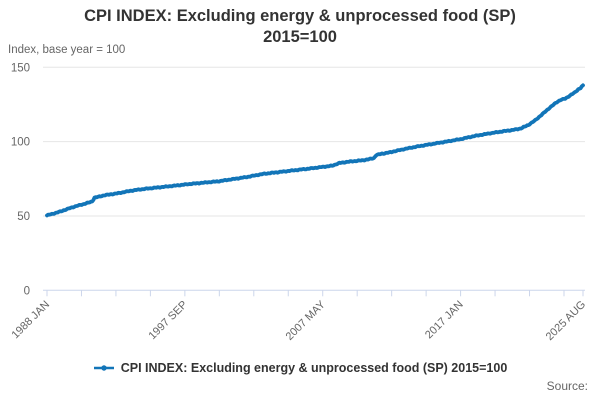  I want to click on y-axis-title: Index, base year = 100, so click(67, 50).